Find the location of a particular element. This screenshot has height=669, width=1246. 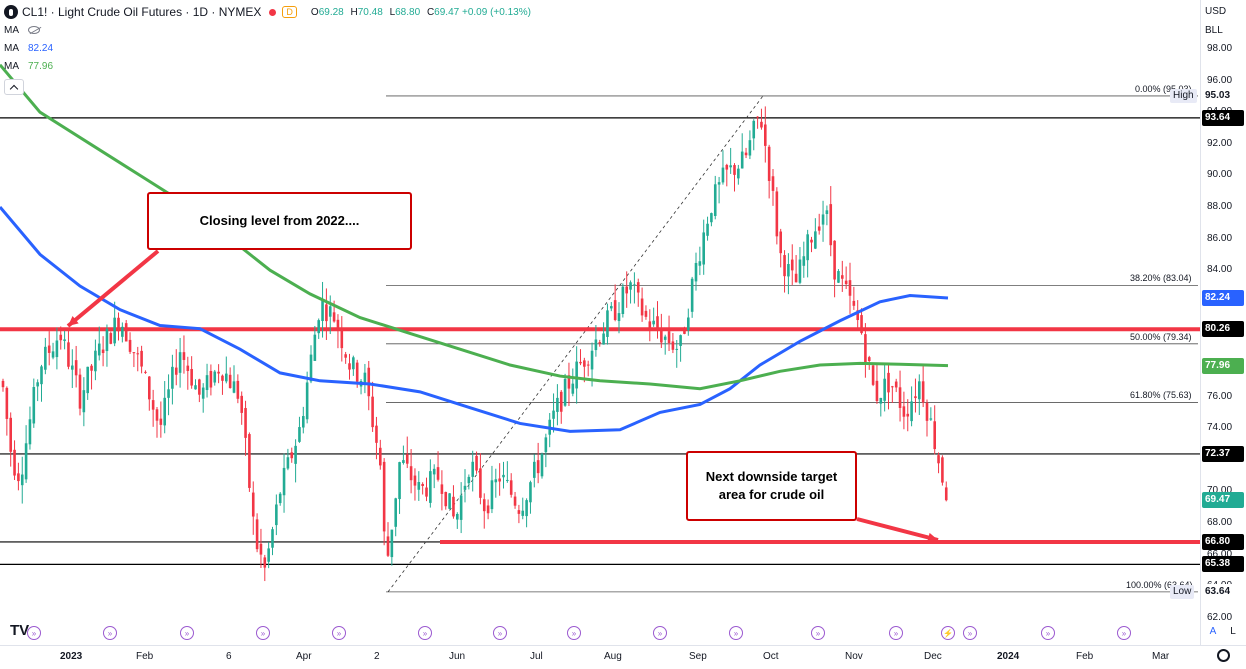

time-label: Sep is located at coordinates (698, 656).